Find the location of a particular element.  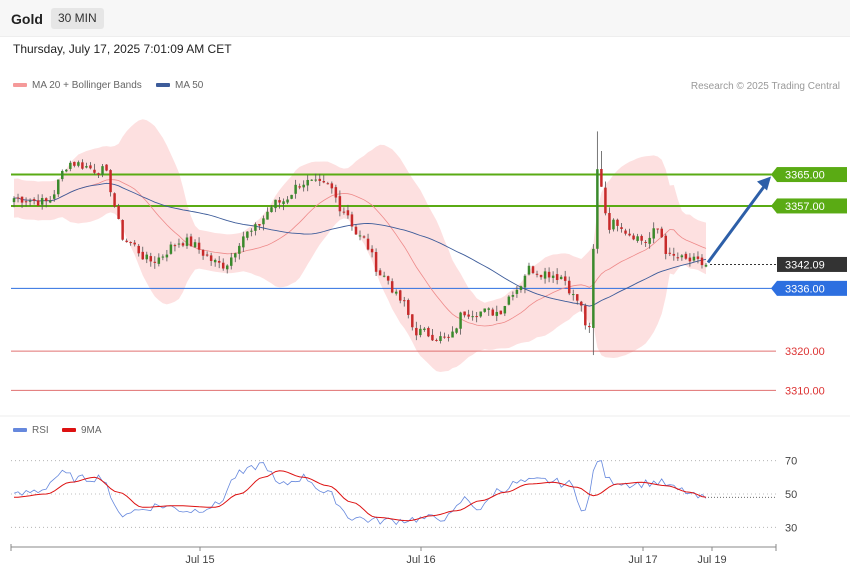

price-tag-label-3310.00: 3310.00 is located at coordinates (805, 391).